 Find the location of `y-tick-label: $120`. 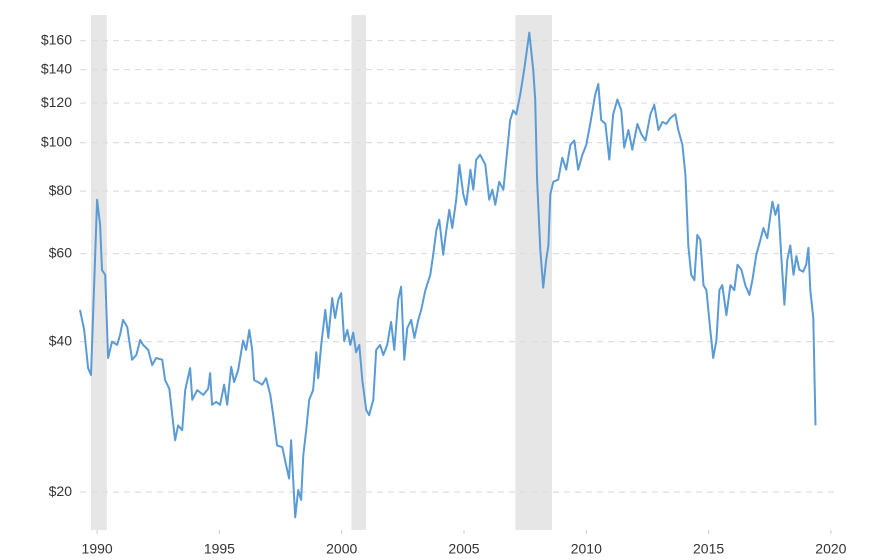

y-tick-label: $120 is located at coordinates (56, 102).